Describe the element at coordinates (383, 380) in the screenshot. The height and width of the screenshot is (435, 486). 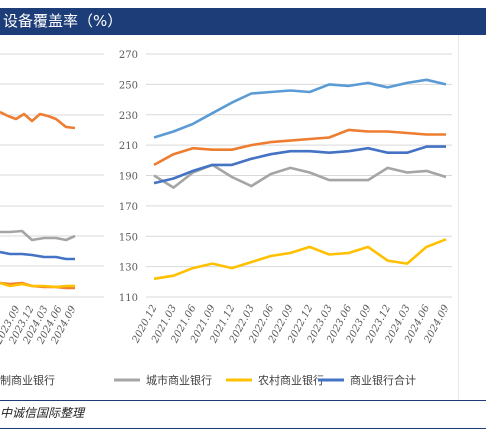
I see `legend-label: 商业银行合计` at that location.